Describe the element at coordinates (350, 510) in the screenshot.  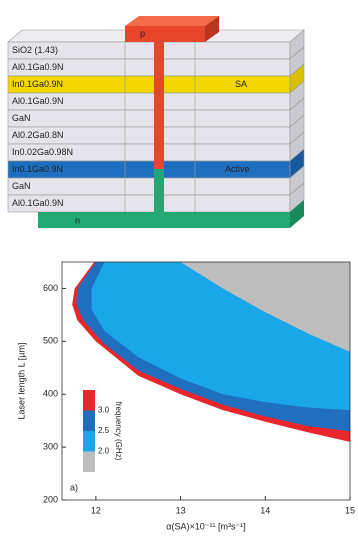
I see `x-tick-label: 15` at that location.